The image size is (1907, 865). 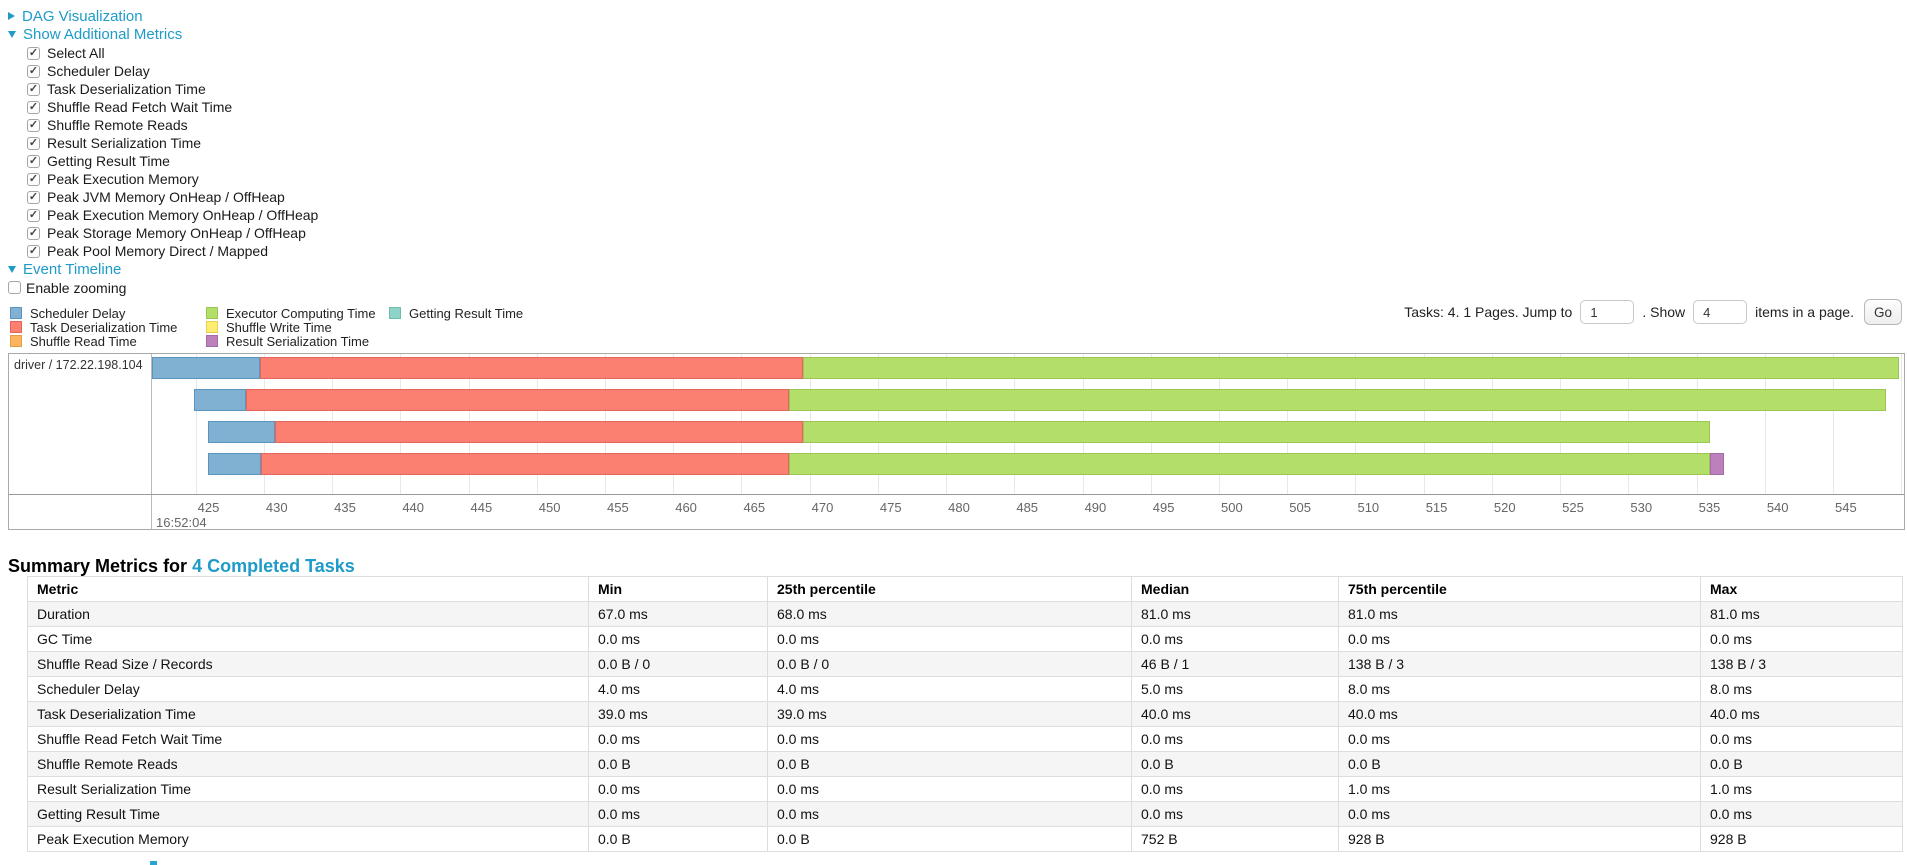 I want to click on dag-visualization-link: DAG Visualization, so click(x=82, y=16).